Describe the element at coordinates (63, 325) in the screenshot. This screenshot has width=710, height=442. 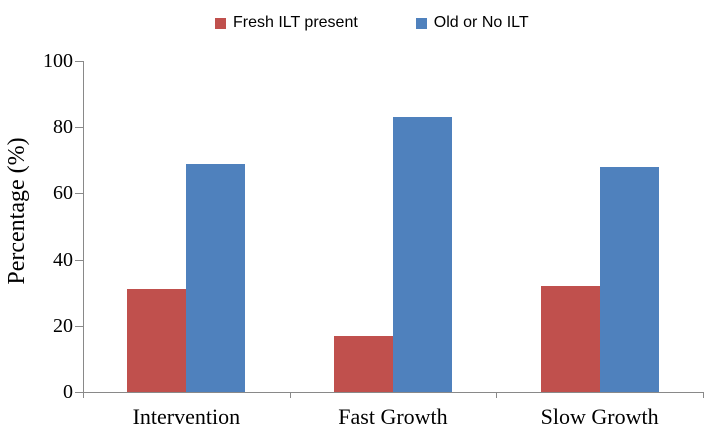
I see `y-tick-label-20: 20` at that location.